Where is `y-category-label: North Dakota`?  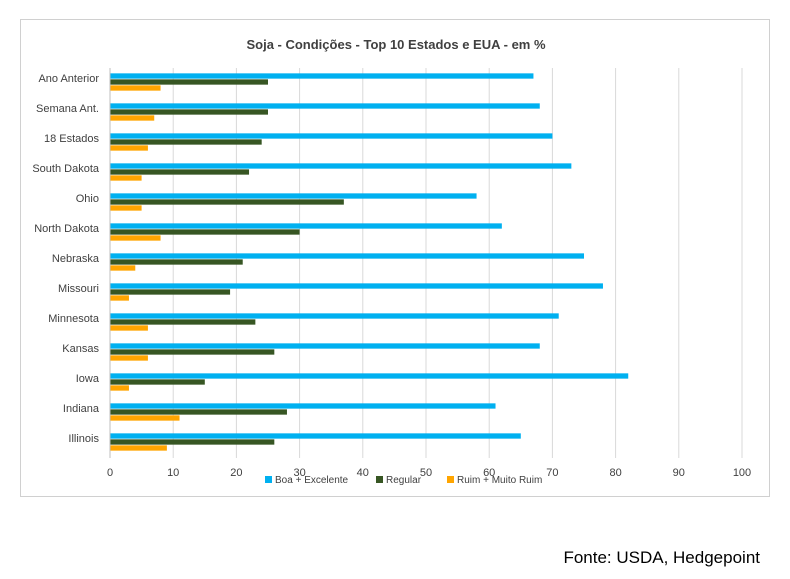 y-category-label: North Dakota is located at coordinates (67, 229).